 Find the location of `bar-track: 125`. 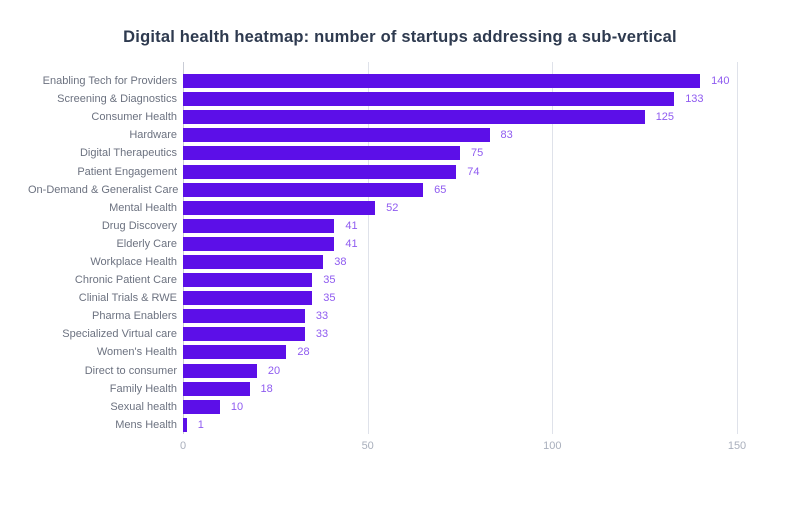

bar-track: 125 is located at coordinates (471, 117).